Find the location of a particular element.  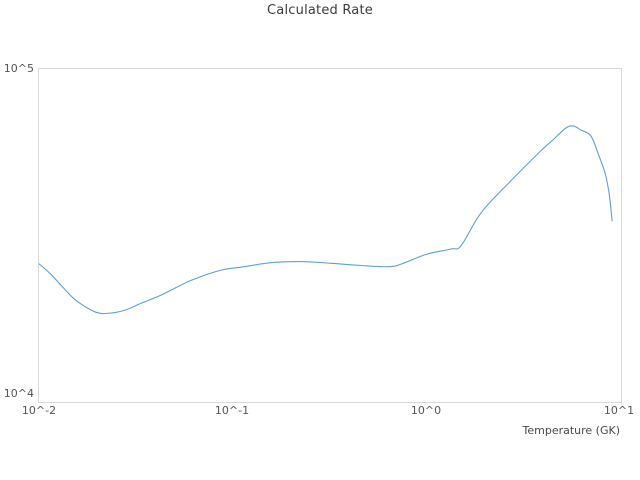

x-axis-title: Temperature (GK) is located at coordinates (571, 430).